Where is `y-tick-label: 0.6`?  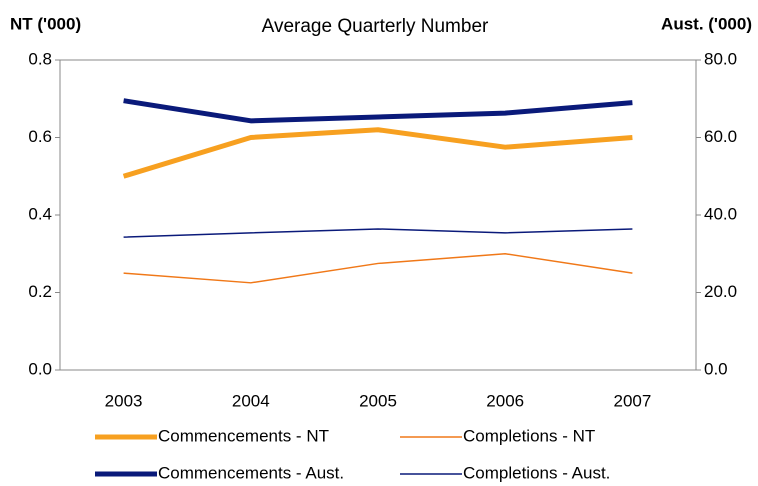
y-tick-label: 0.6 is located at coordinates (40, 136).